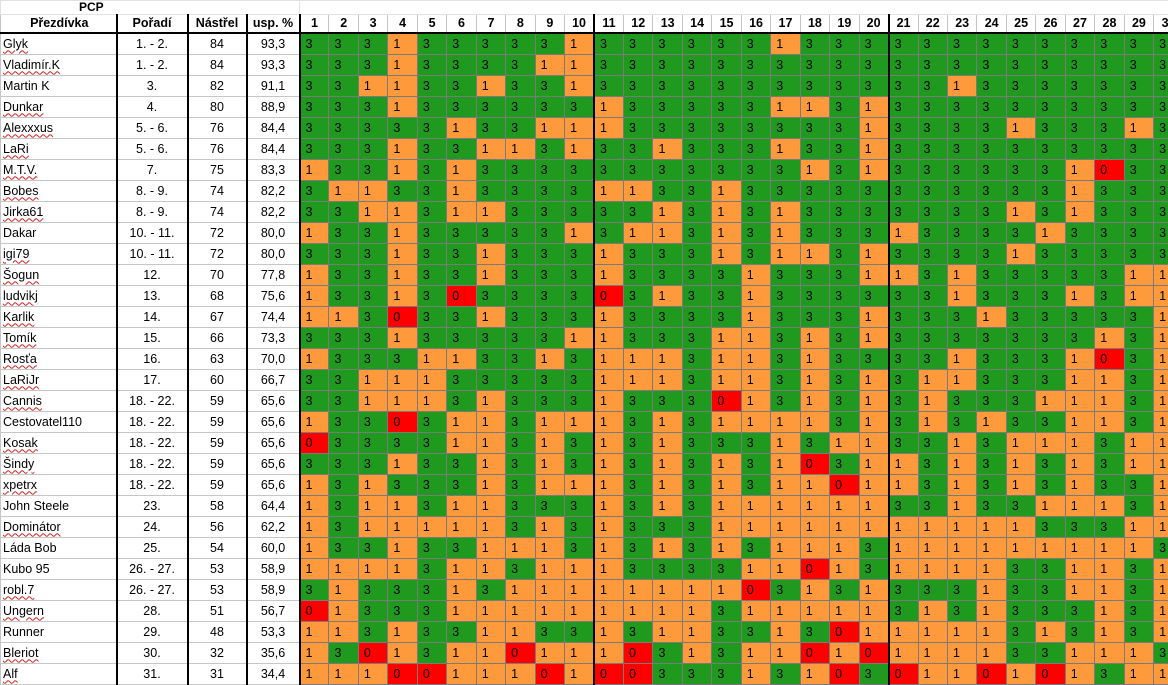 The height and width of the screenshot is (685, 1168). I want to click on player-name: LaRi, so click(59, 149).